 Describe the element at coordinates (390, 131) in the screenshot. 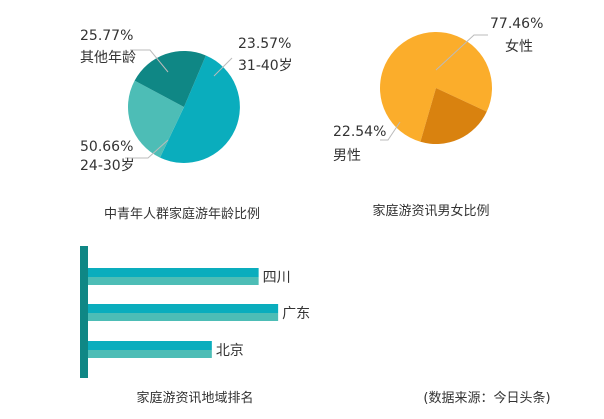

I see `leader-line-male` at that location.